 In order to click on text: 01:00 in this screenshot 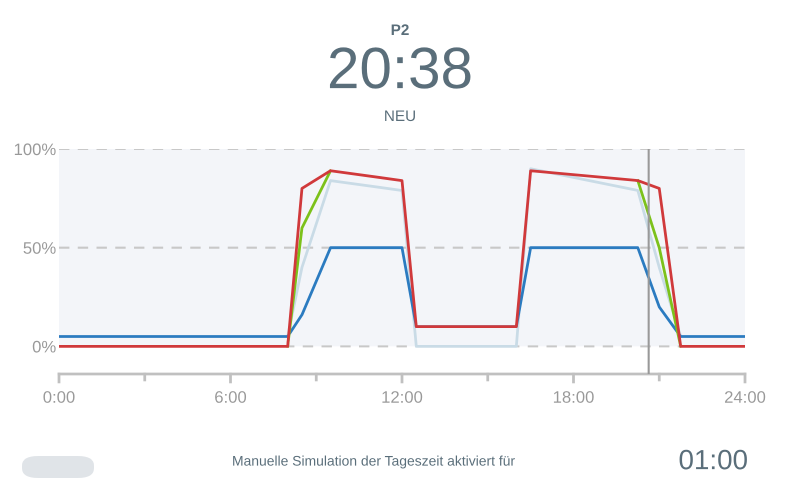, I will do `click(713, 460)`.